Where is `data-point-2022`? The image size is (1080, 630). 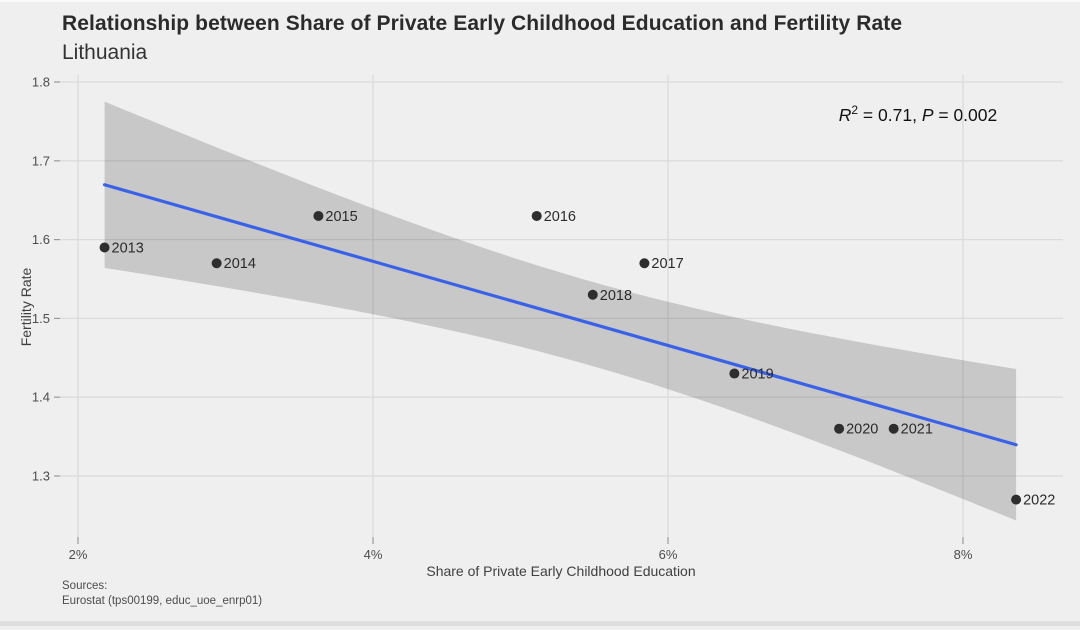
data-point-2022 is located at coordinates (1016, 499).